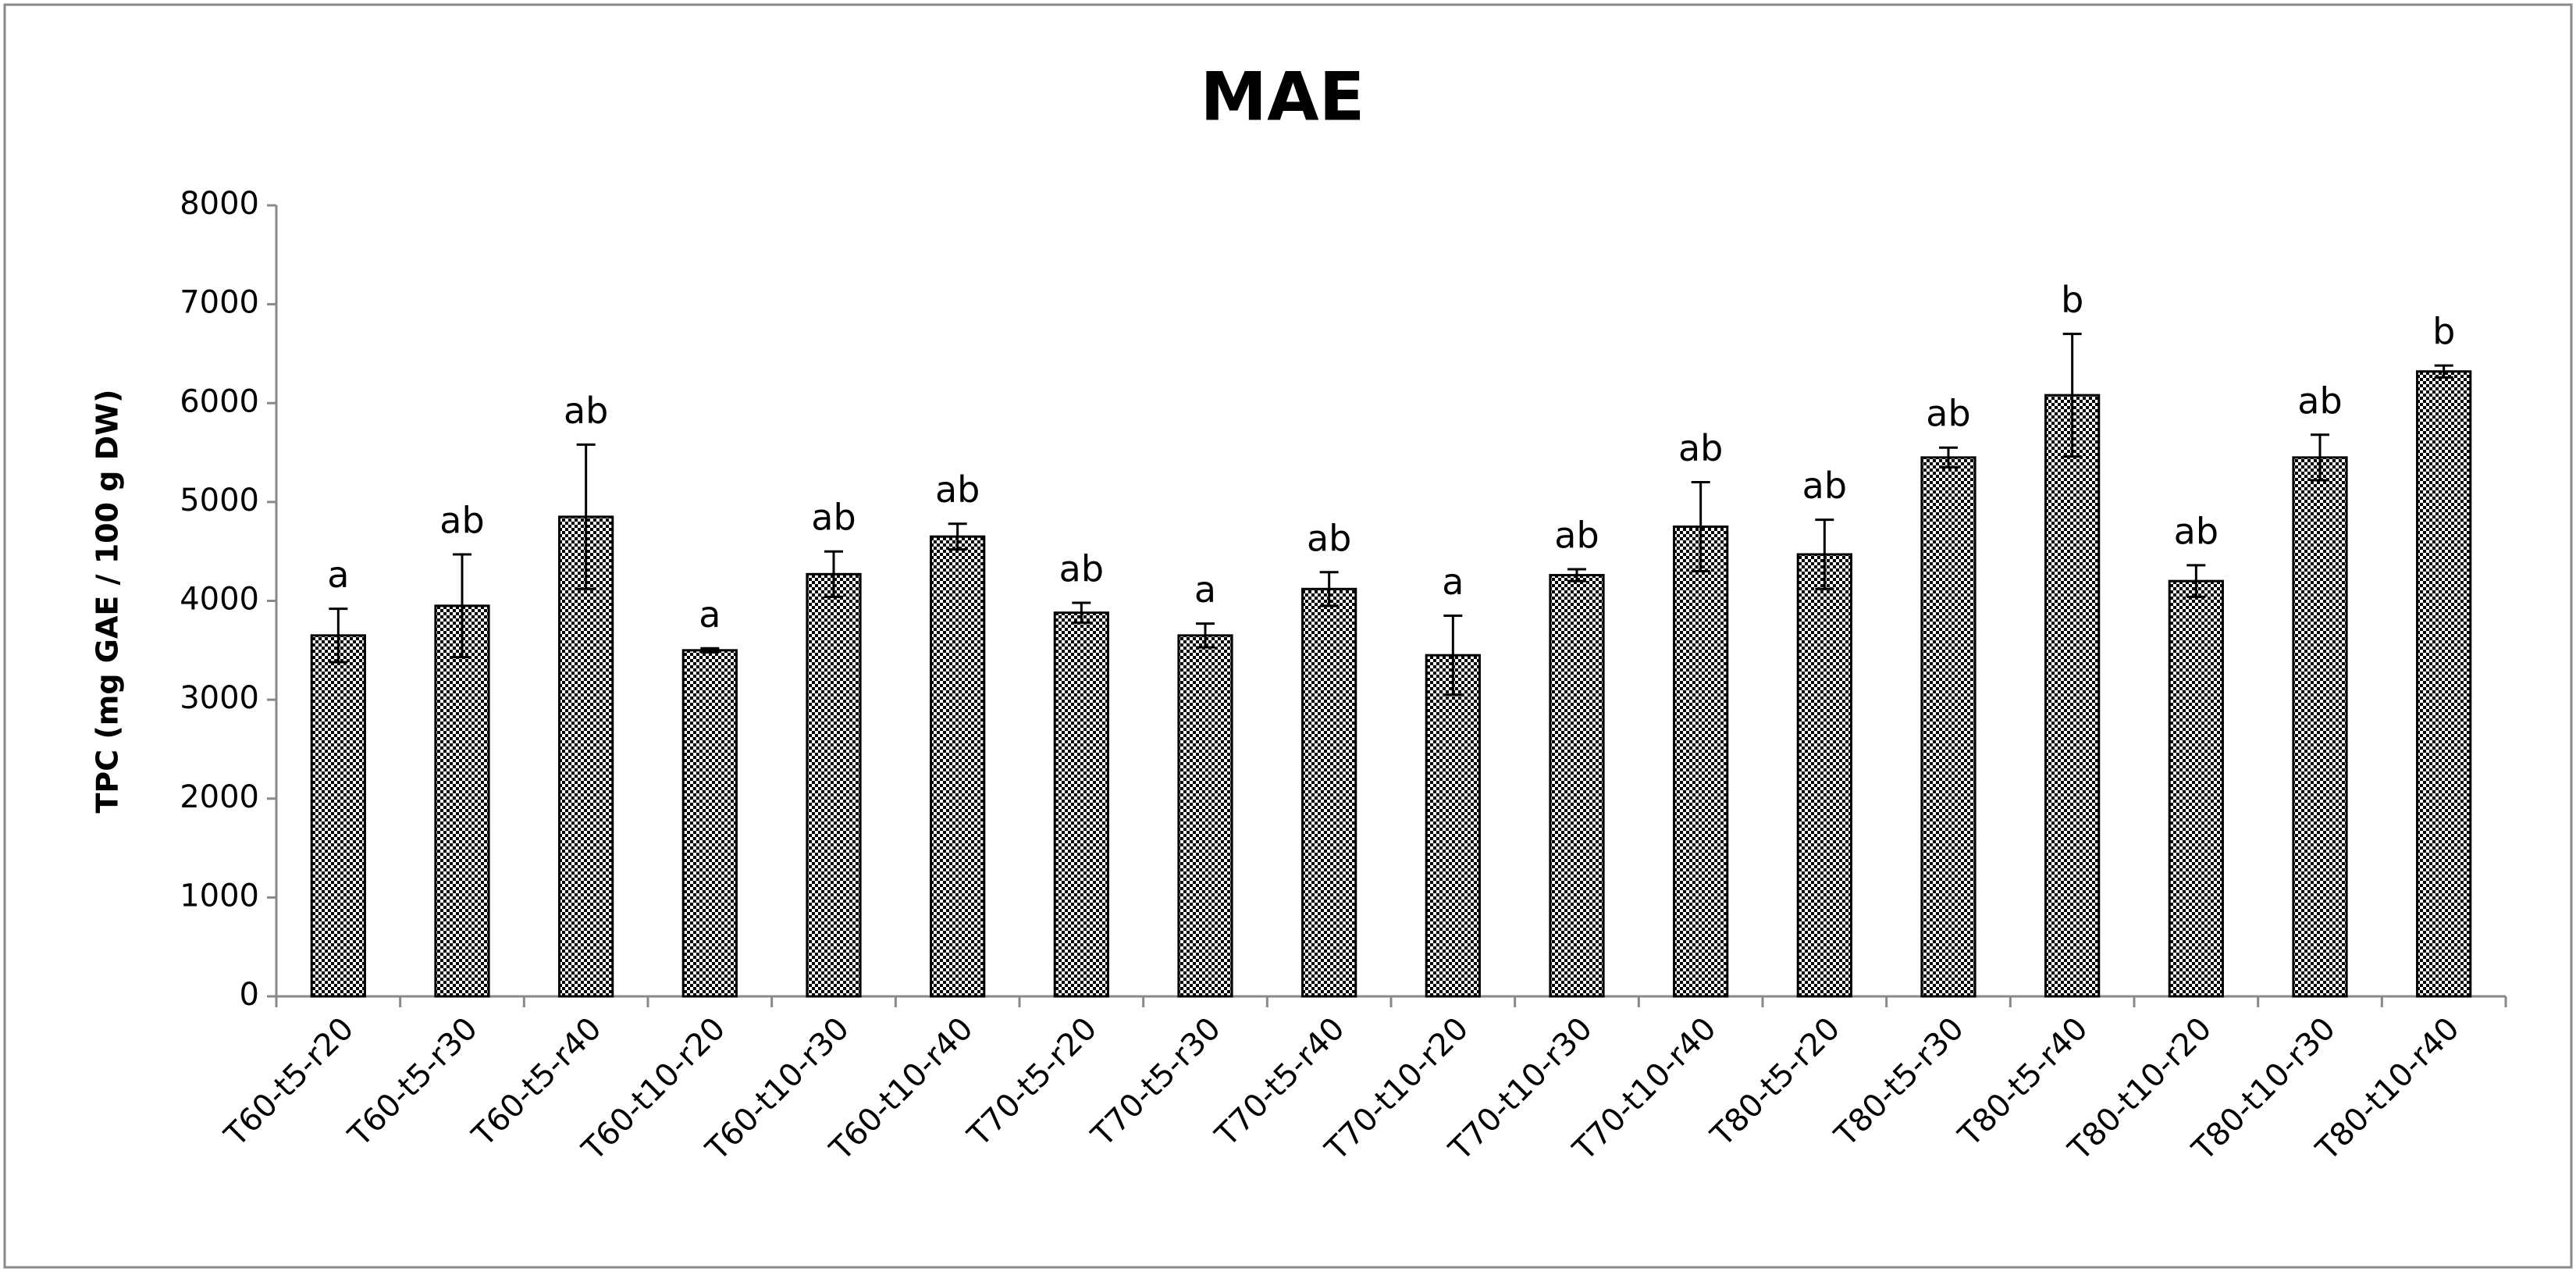 The height and width of the screenshot is (1272, 2576). What do you see at coordinates (108, 602) in the screenshot?
I see `y-axis-label: TPC (mg GAE / 100 g DW)` at bounding box center [108, 602].